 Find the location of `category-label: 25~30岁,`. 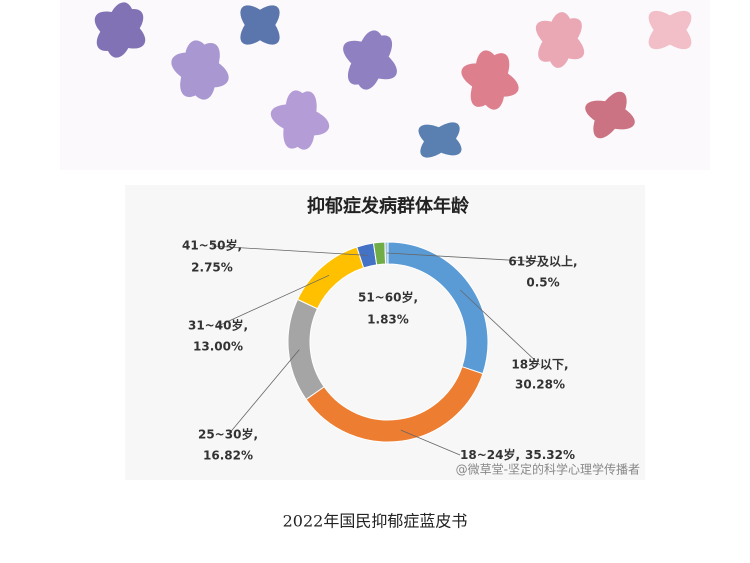

category-label: 25~30岁, is located at coordinates (228, 434).